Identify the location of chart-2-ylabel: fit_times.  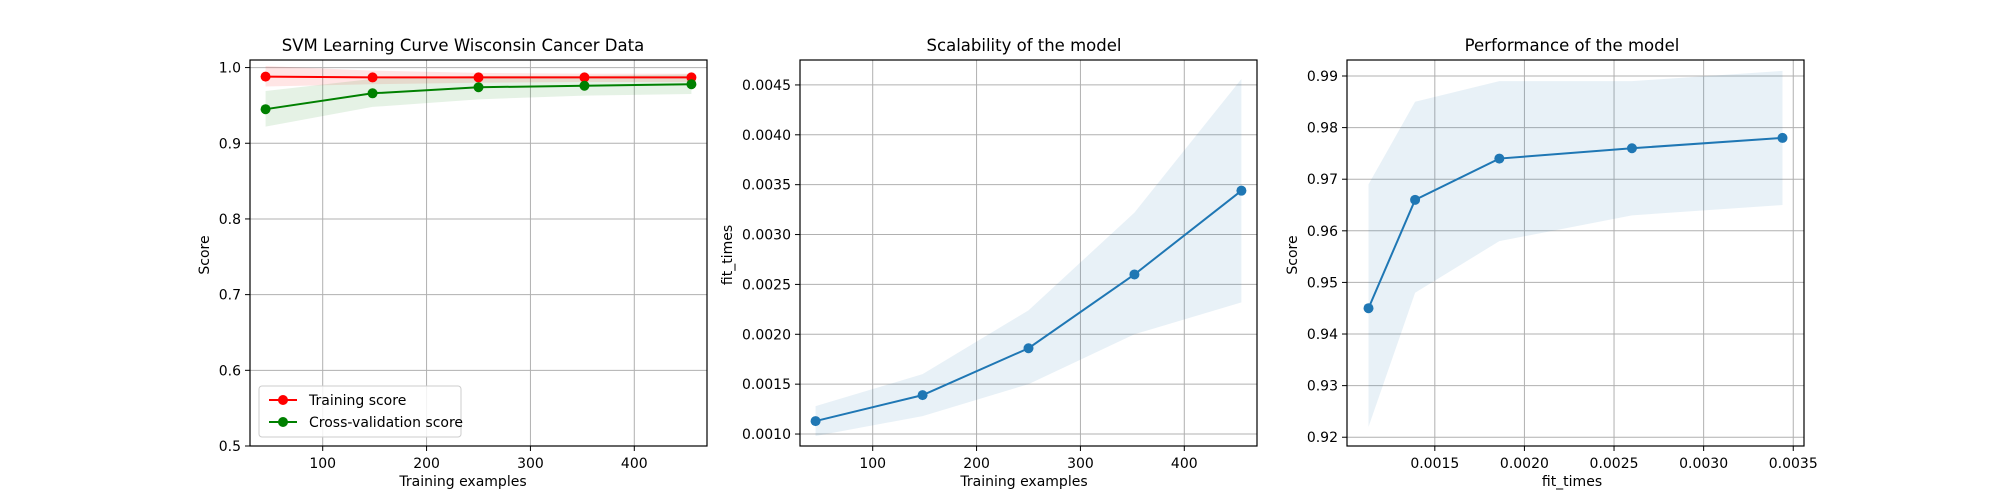
(728, 255).